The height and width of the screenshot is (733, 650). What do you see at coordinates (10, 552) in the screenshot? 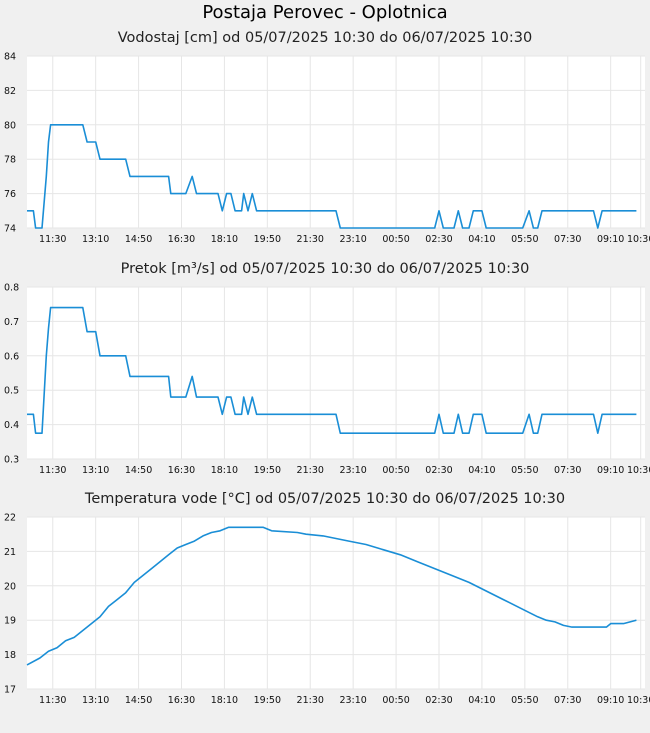
I see `y-tick-label: 21` at bounding box center [10, 552].